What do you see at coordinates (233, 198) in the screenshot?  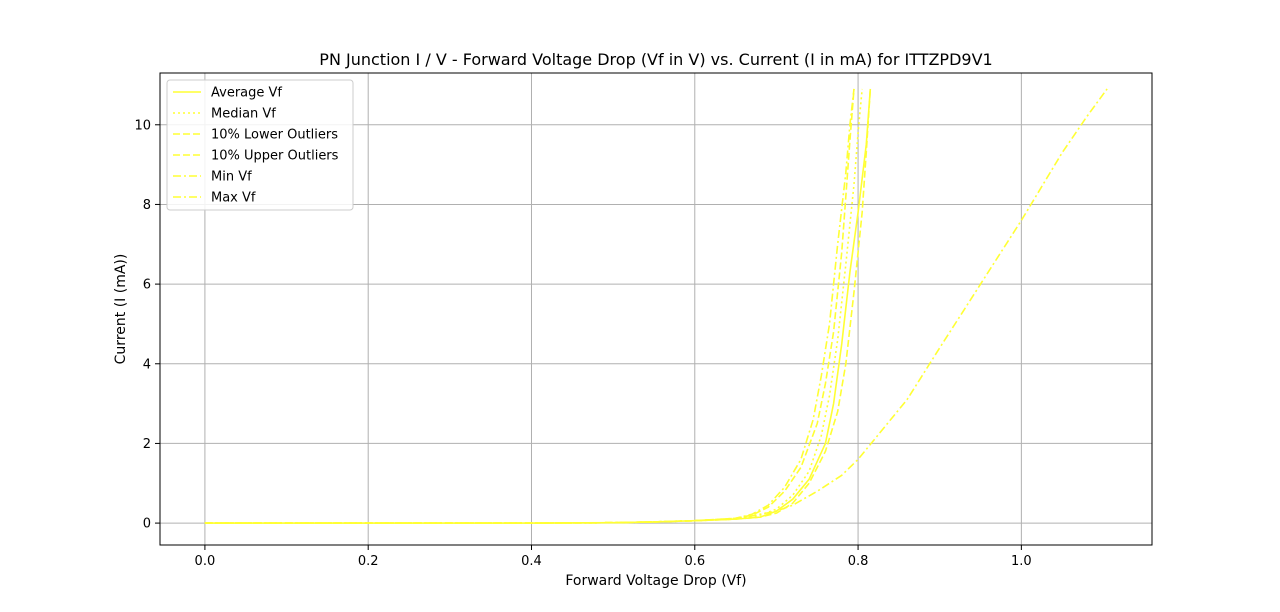 I see `legend-label: Max Vf` at bounding box center [233, 198].